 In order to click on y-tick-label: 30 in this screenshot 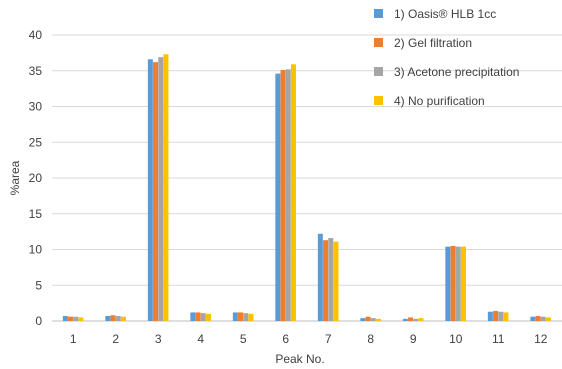, I will do `click(36, 107)`.